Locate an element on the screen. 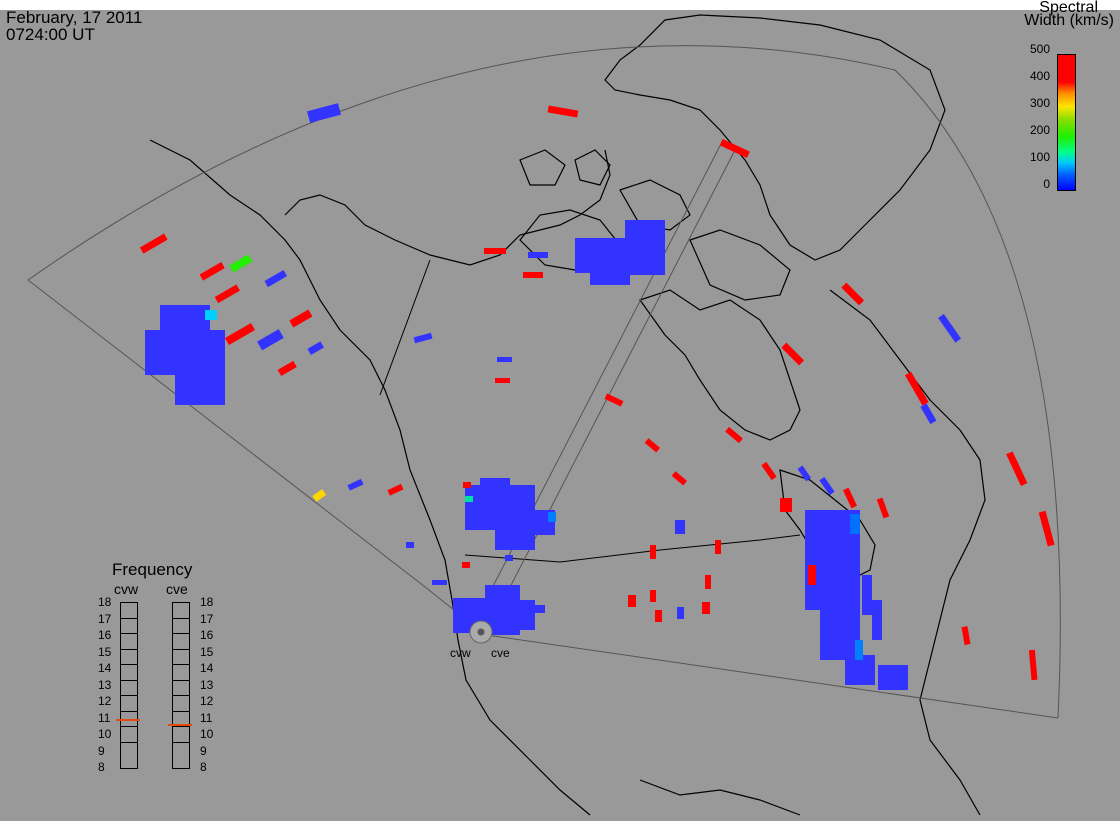  frequency-tick-cve: 15 is located at coordinates (207, 651).